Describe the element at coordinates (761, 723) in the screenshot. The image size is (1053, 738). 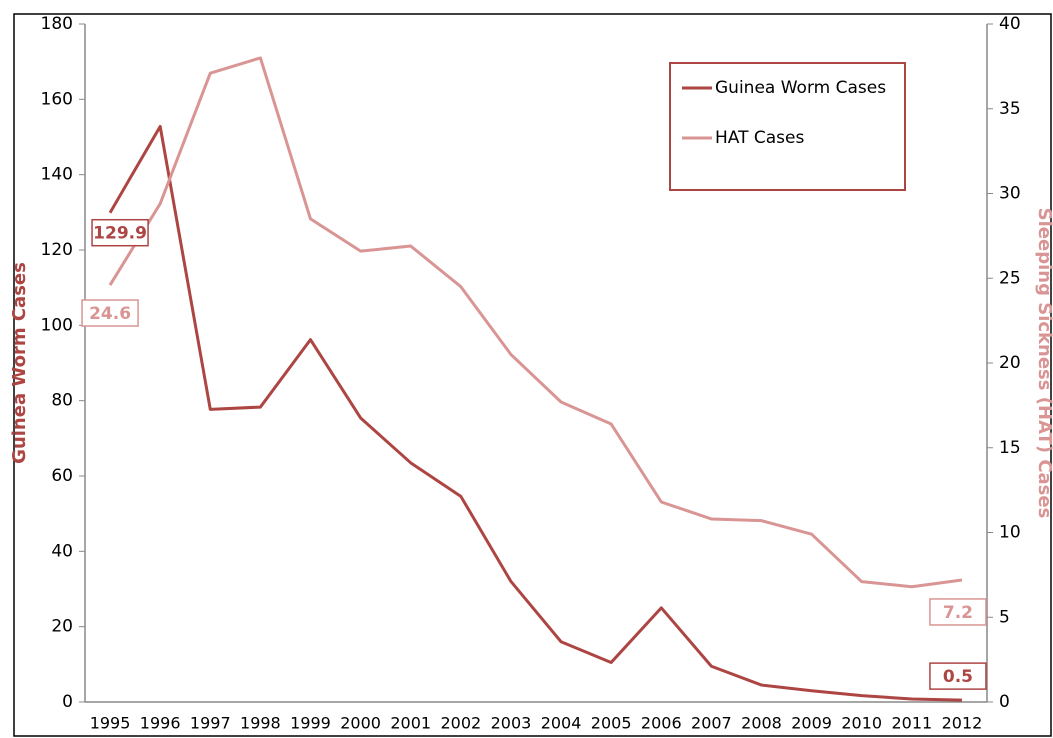
I see `x-tick-label: 2008` at that location.